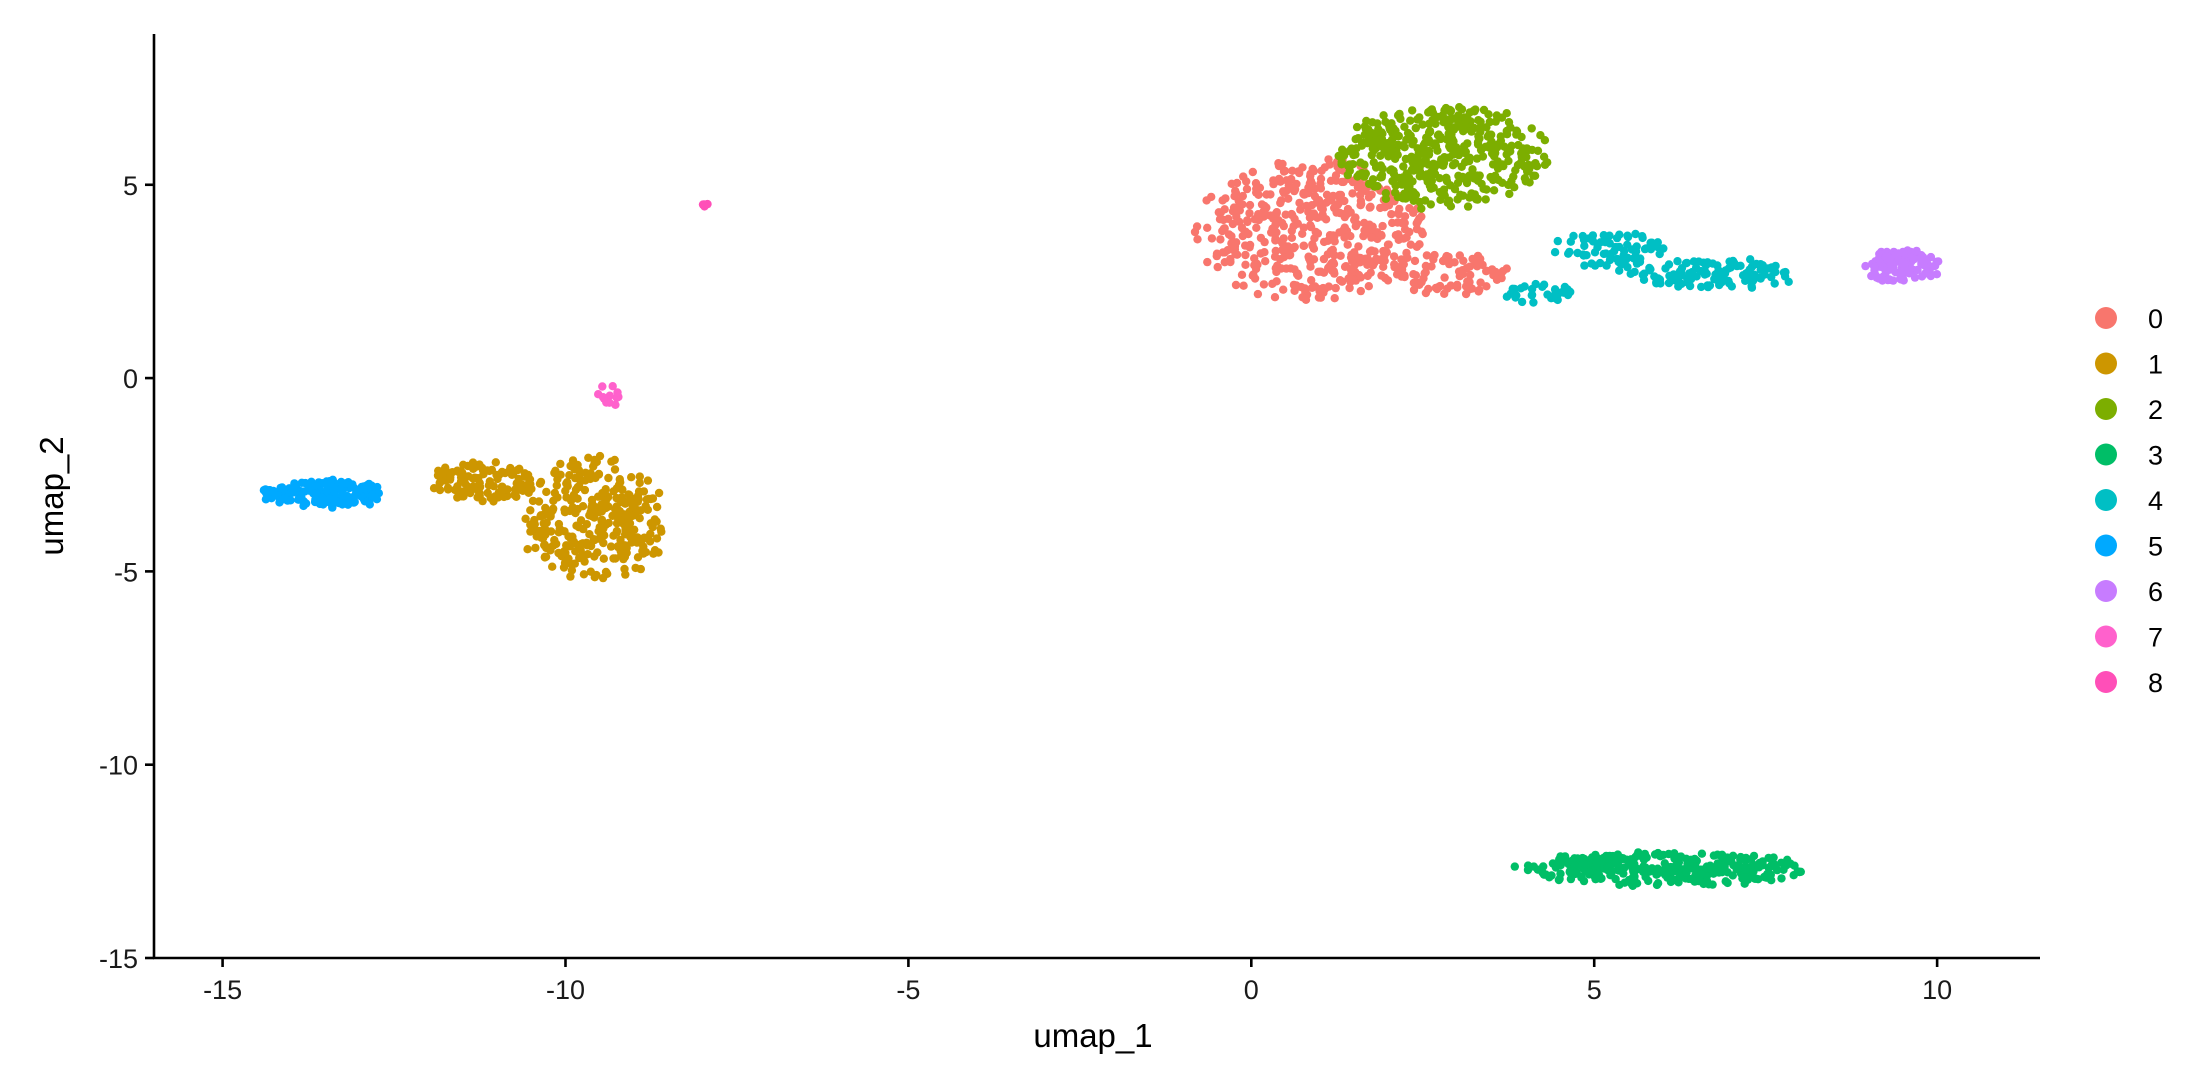 Image resolution: width=2200 pixels, height=1091 pixels. What do you see at coordinates (565, 990) in the screenshot?
I see `x-tick-label: -10` at bounding box center [565, 990].